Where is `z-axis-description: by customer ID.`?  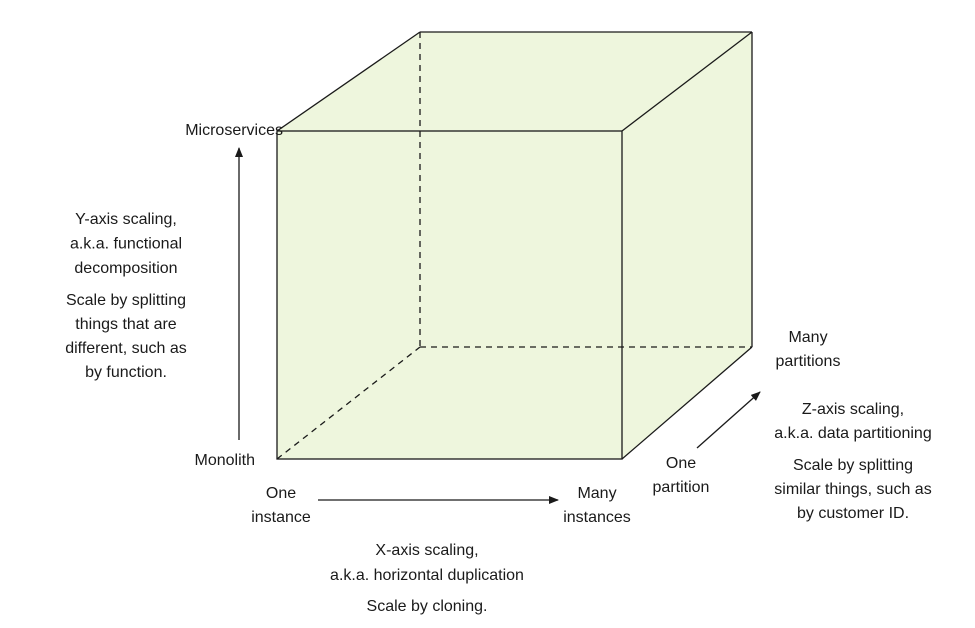
z-axis-description: by customer ID. is located at coordinates (853, 513).